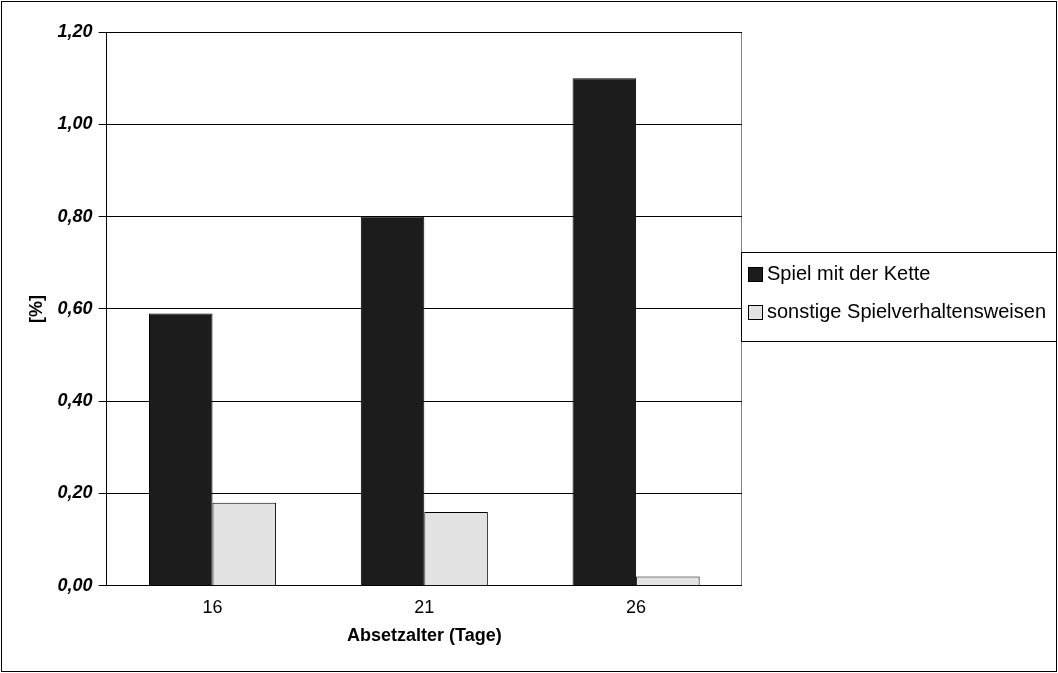  I want to click on y-tick-label: 1,20, so click(75, 30).